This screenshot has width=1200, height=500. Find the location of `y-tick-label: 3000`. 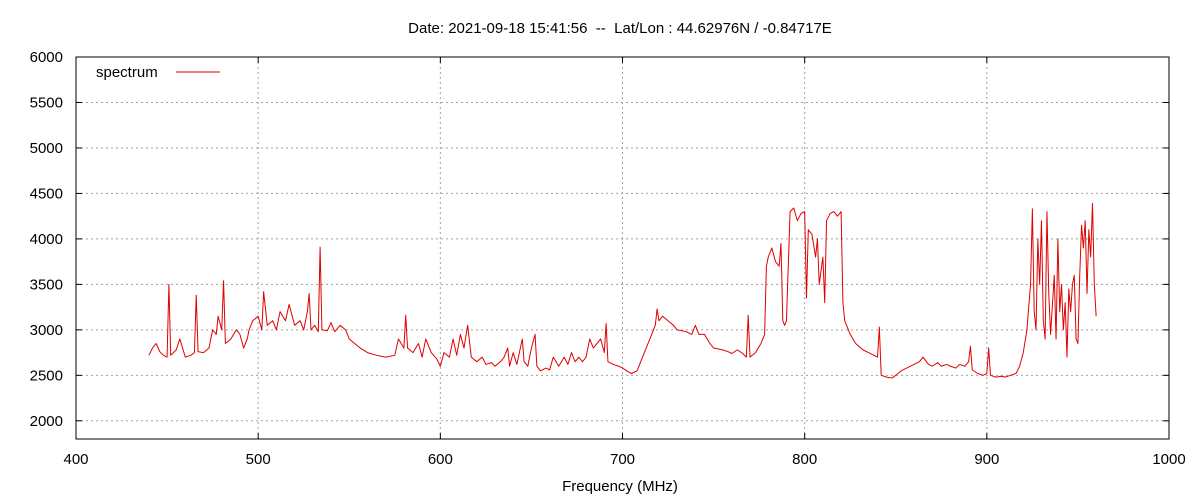

y-tick-label: 3000 is located at coordinates (46, 330).